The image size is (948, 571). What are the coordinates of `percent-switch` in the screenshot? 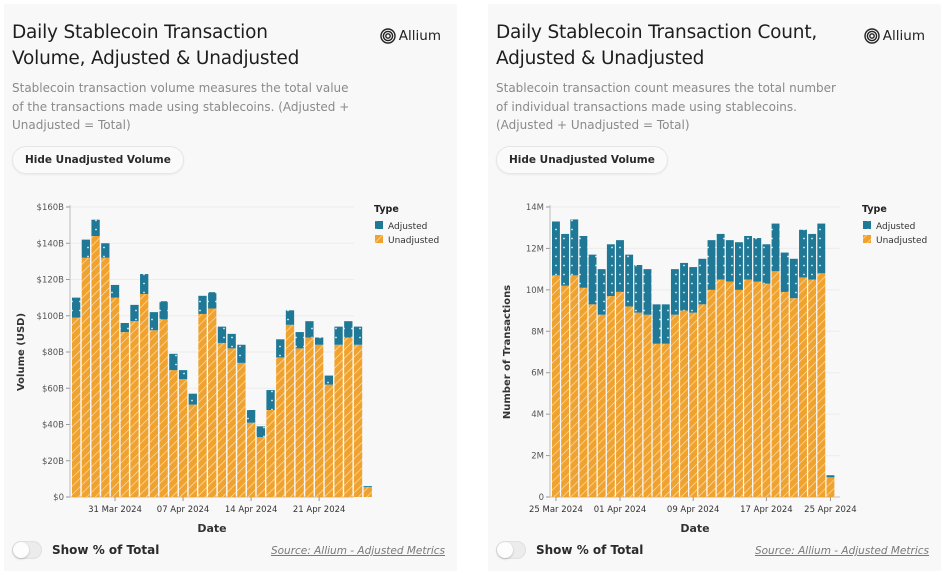 It's located at (27, 550).